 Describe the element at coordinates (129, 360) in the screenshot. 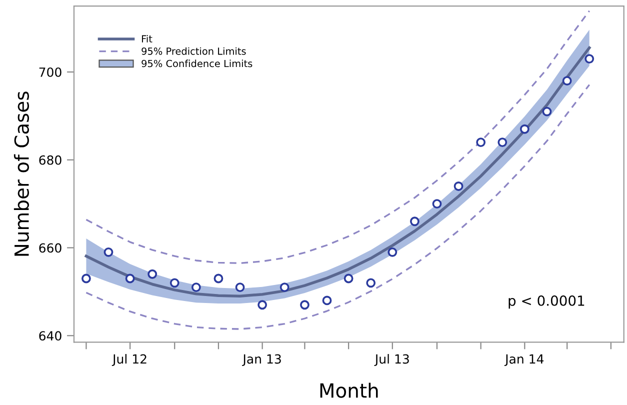

I see `x-tick-label: Jul 12` at that location.